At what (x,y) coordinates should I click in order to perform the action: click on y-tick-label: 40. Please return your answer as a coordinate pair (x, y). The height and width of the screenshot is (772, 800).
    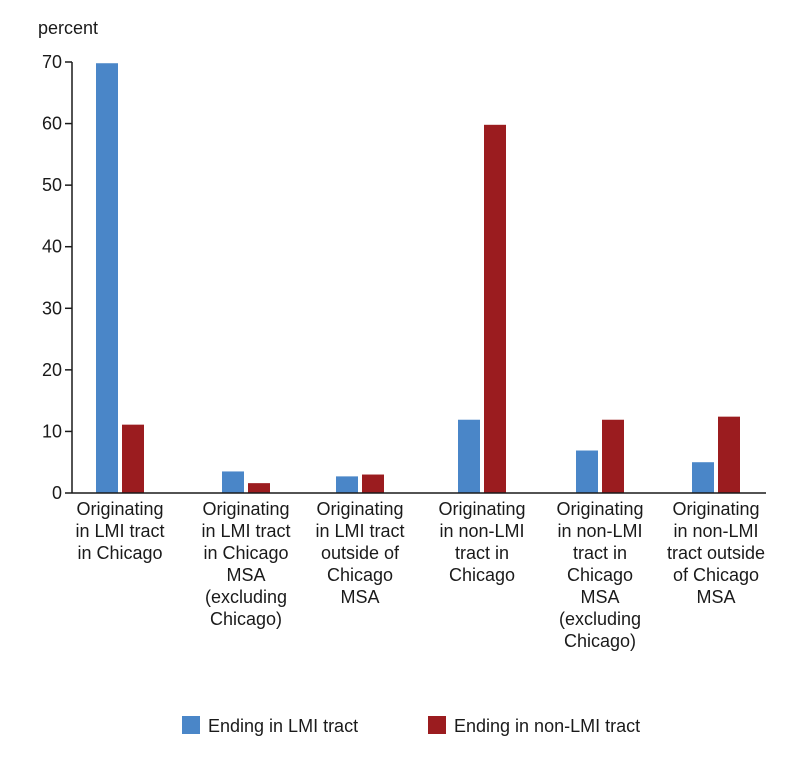
    Looking at the image, I should click on (52, 247).